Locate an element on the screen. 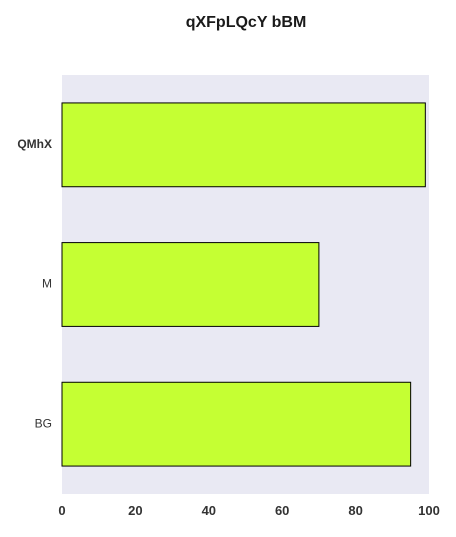 The image size is (456, 537). y-tick-label-qmhx: QMhX is located at coordinates (34, 144).